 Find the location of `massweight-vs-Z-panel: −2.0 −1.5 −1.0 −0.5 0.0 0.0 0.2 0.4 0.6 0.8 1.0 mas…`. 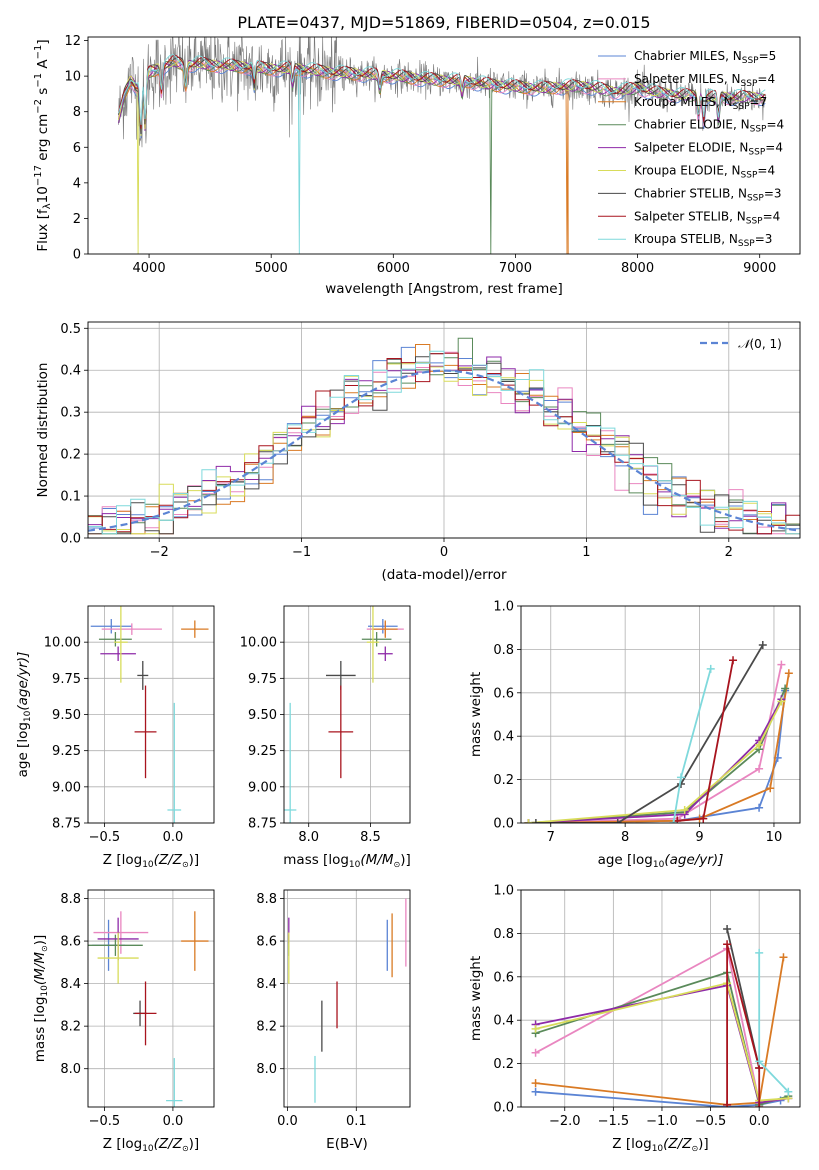

massweight-vs-Z-panel: −2.0 −1.5 −1.0 −0.5 0.0 0.0 0.2 0.4 0.6 0.8 1.0 mas… is located at coordinates (634, 1019).